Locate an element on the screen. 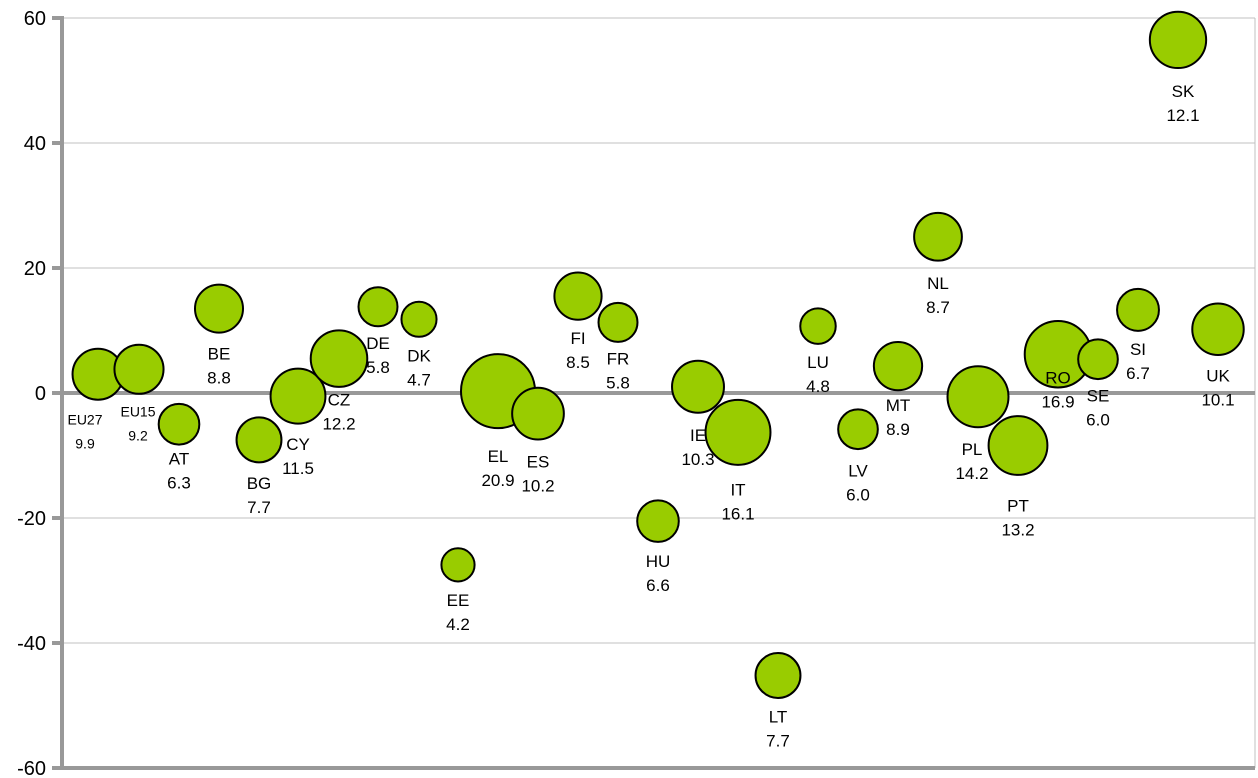  point-value-label: 4.2 is located at coordinates (458, 624).